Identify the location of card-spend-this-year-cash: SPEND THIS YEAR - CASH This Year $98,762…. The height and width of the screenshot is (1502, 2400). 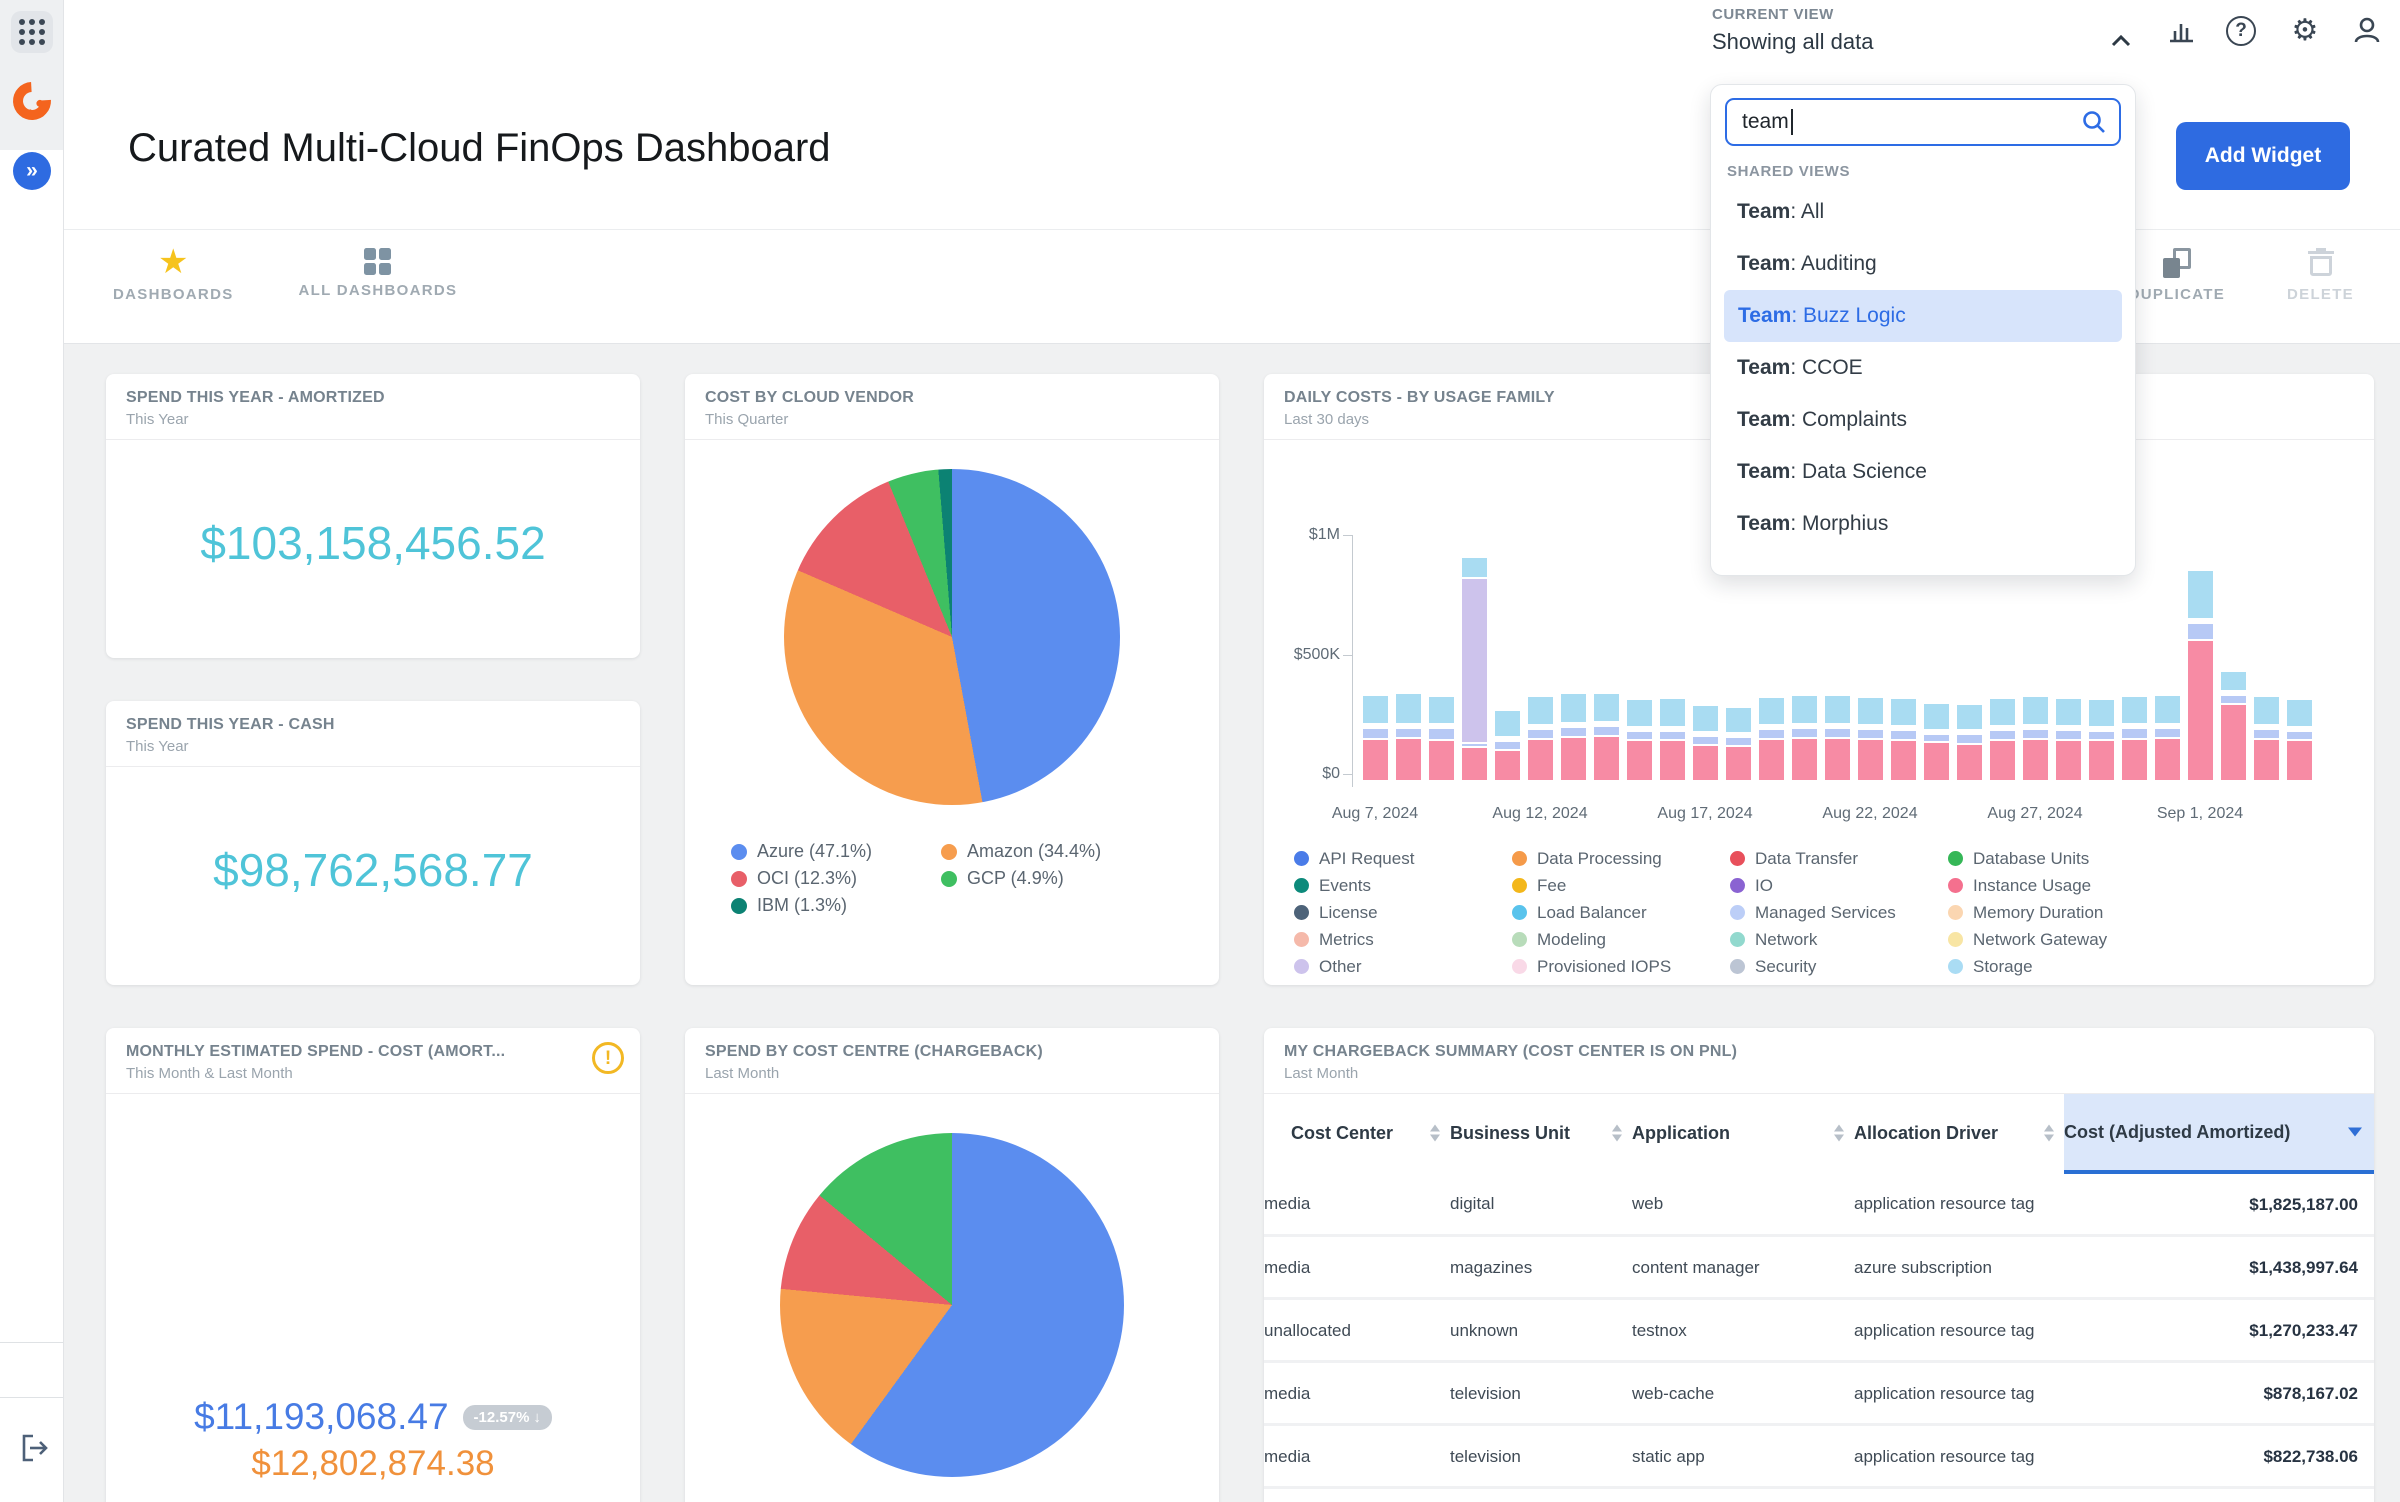
(373, 843).